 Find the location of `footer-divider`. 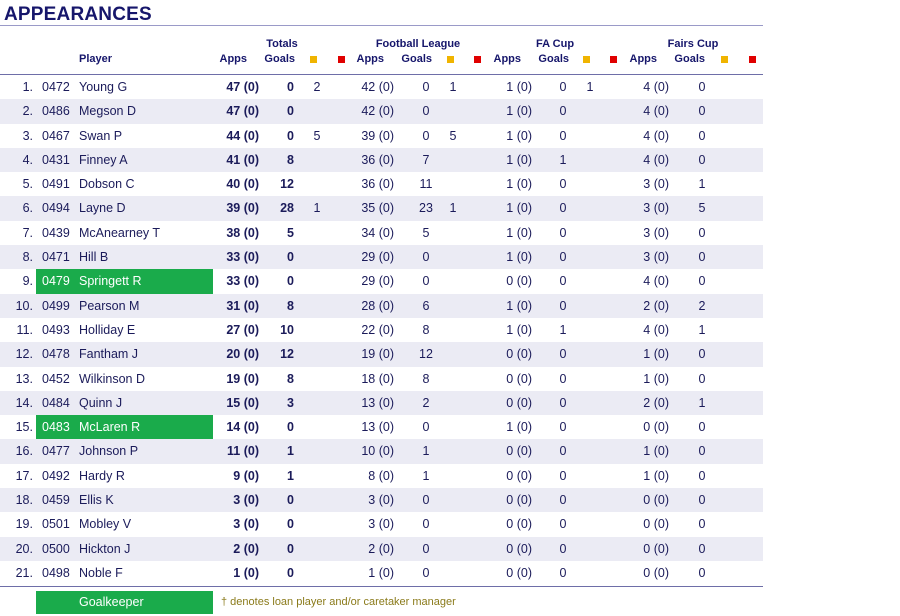

footer-divider is located at coordinates (381, 586).